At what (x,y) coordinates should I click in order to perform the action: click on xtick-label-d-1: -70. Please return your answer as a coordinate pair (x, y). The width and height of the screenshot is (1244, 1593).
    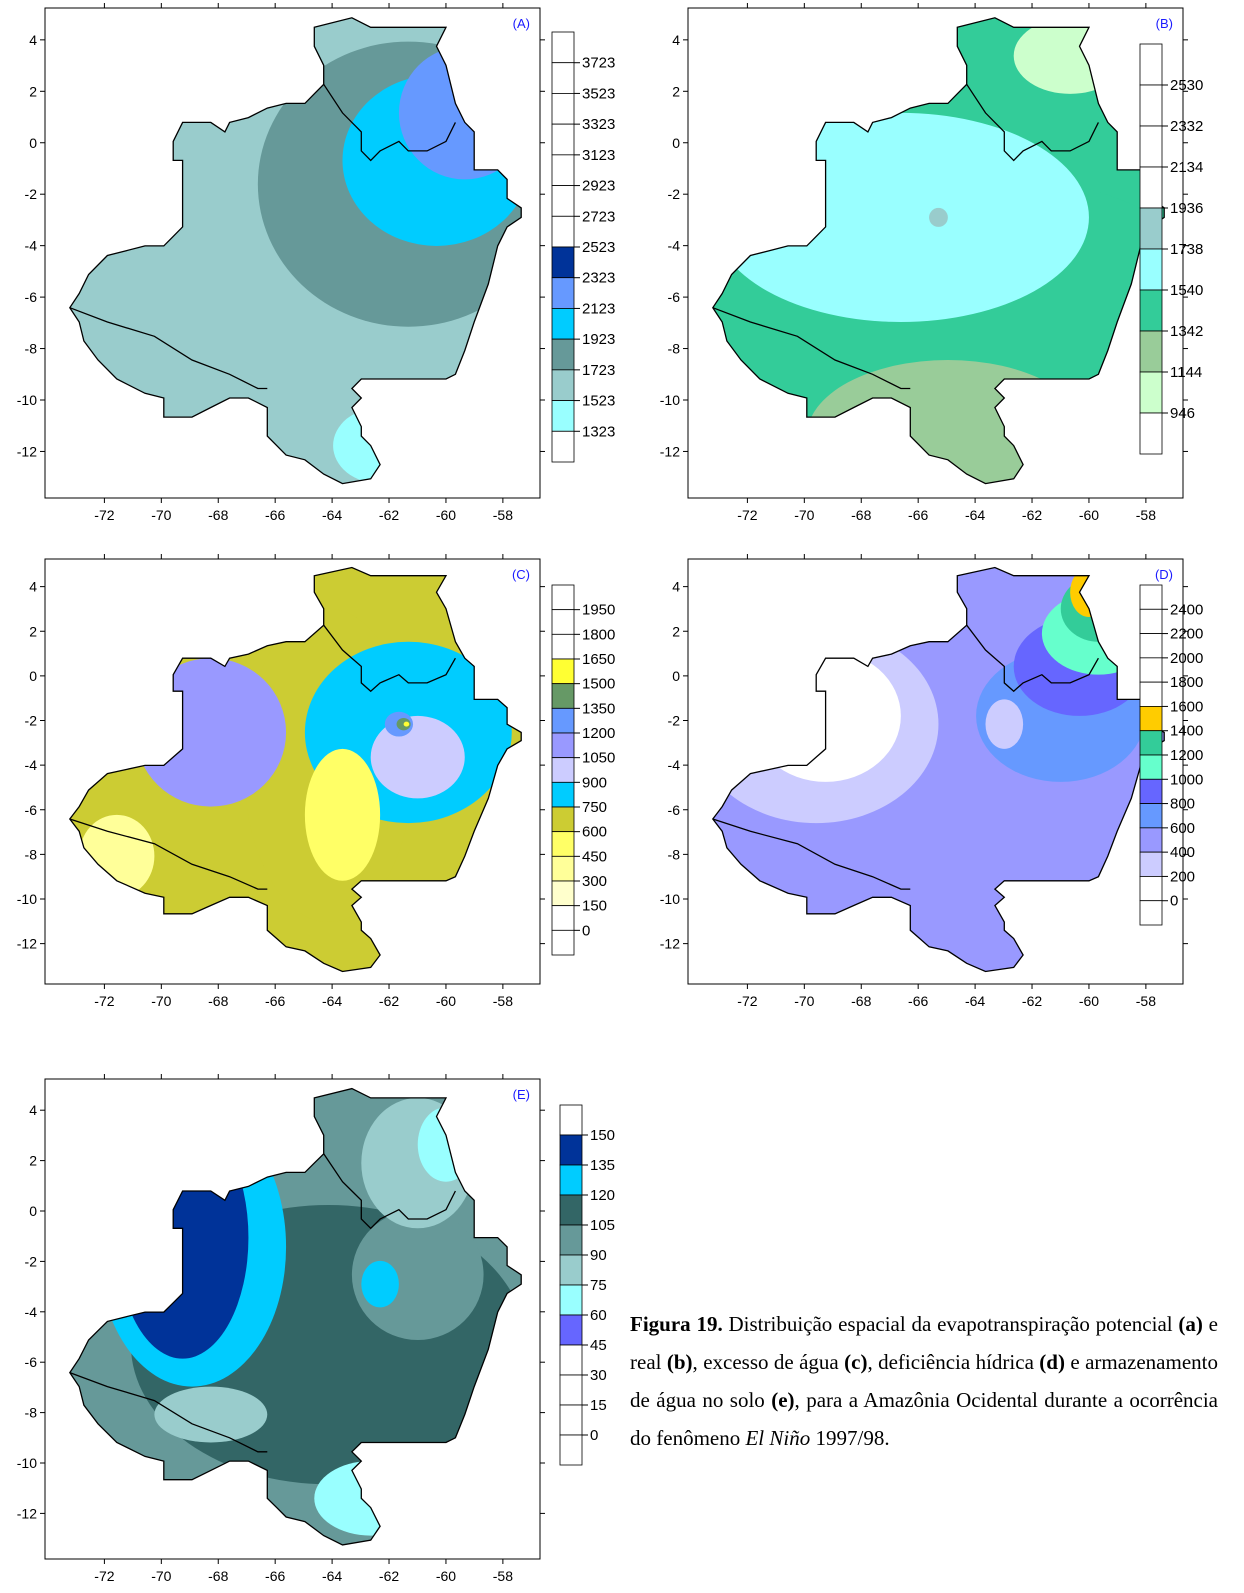
    Looking at the image, I should click on (804, 1001).